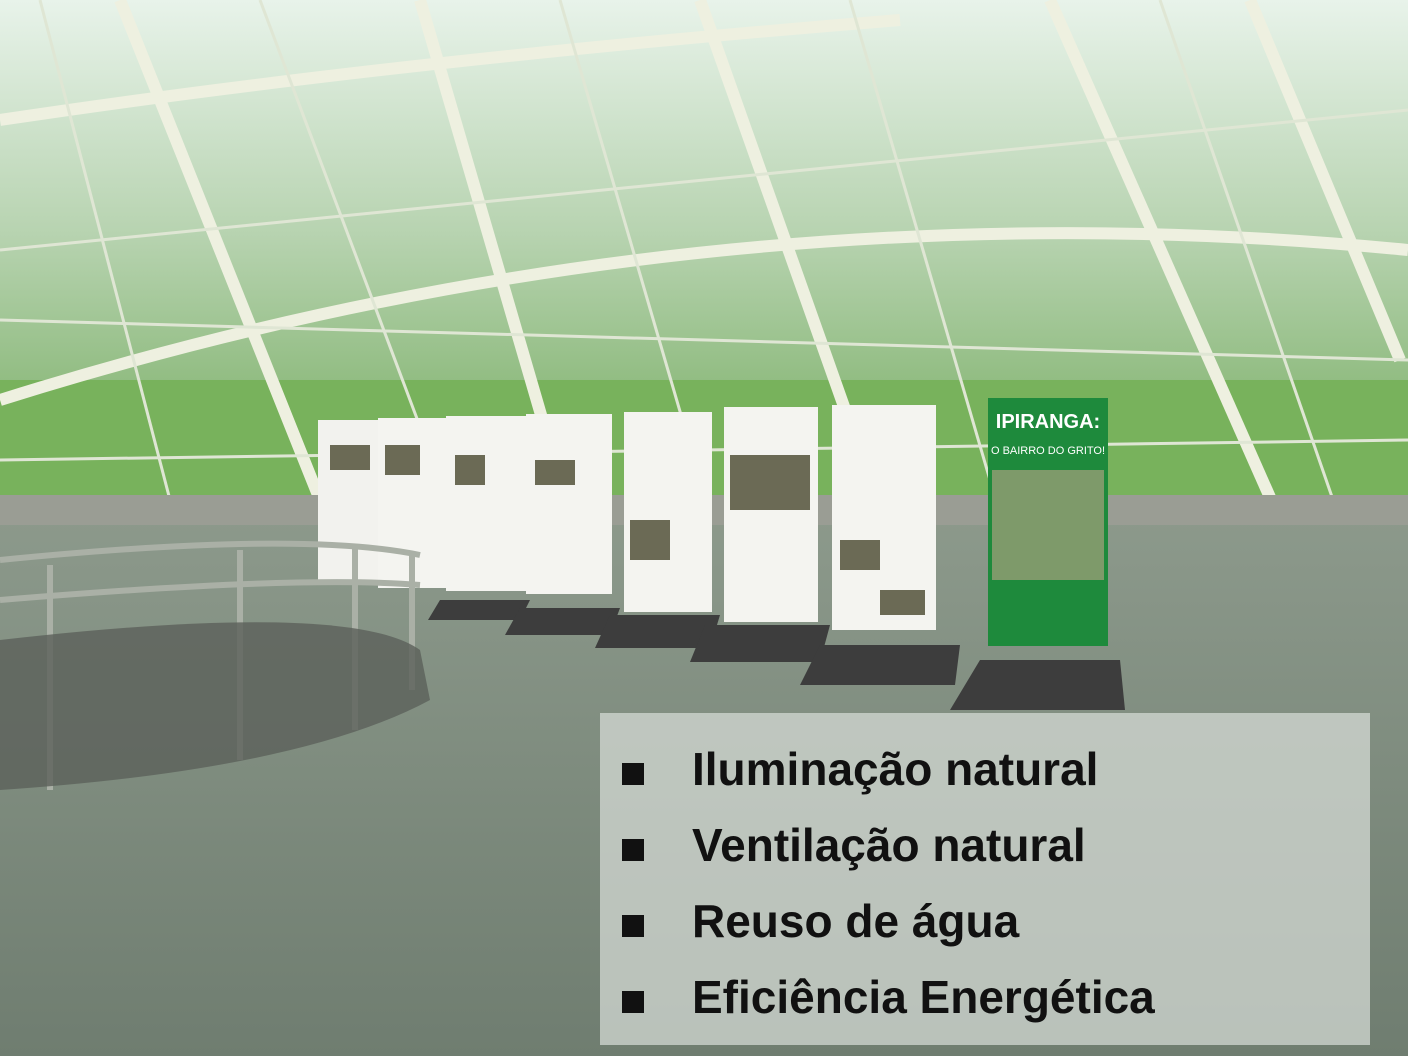 The image size is (1408, 1056). I want to click on sign-subtitle: O BAIRRO DO GRITO!, so click(1048, 451).